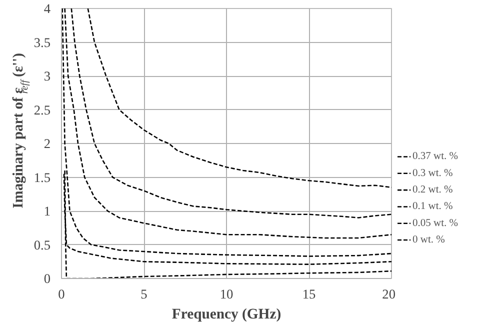 Image resolution: width=488 pixels, height=329 pixels. I want to click on y-tick-label: 0.5, so click(42, 244).